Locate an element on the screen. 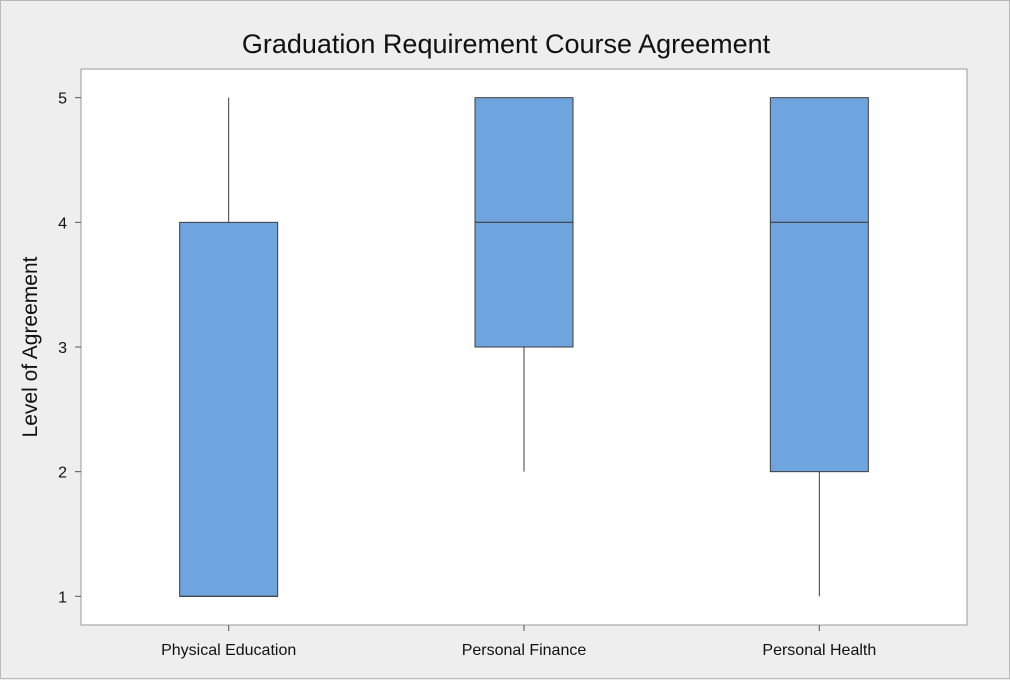 Image resolution: width=1010 pixels, height=680 pixels. y-tick-label: 3 is located at coordinates (62, 348).